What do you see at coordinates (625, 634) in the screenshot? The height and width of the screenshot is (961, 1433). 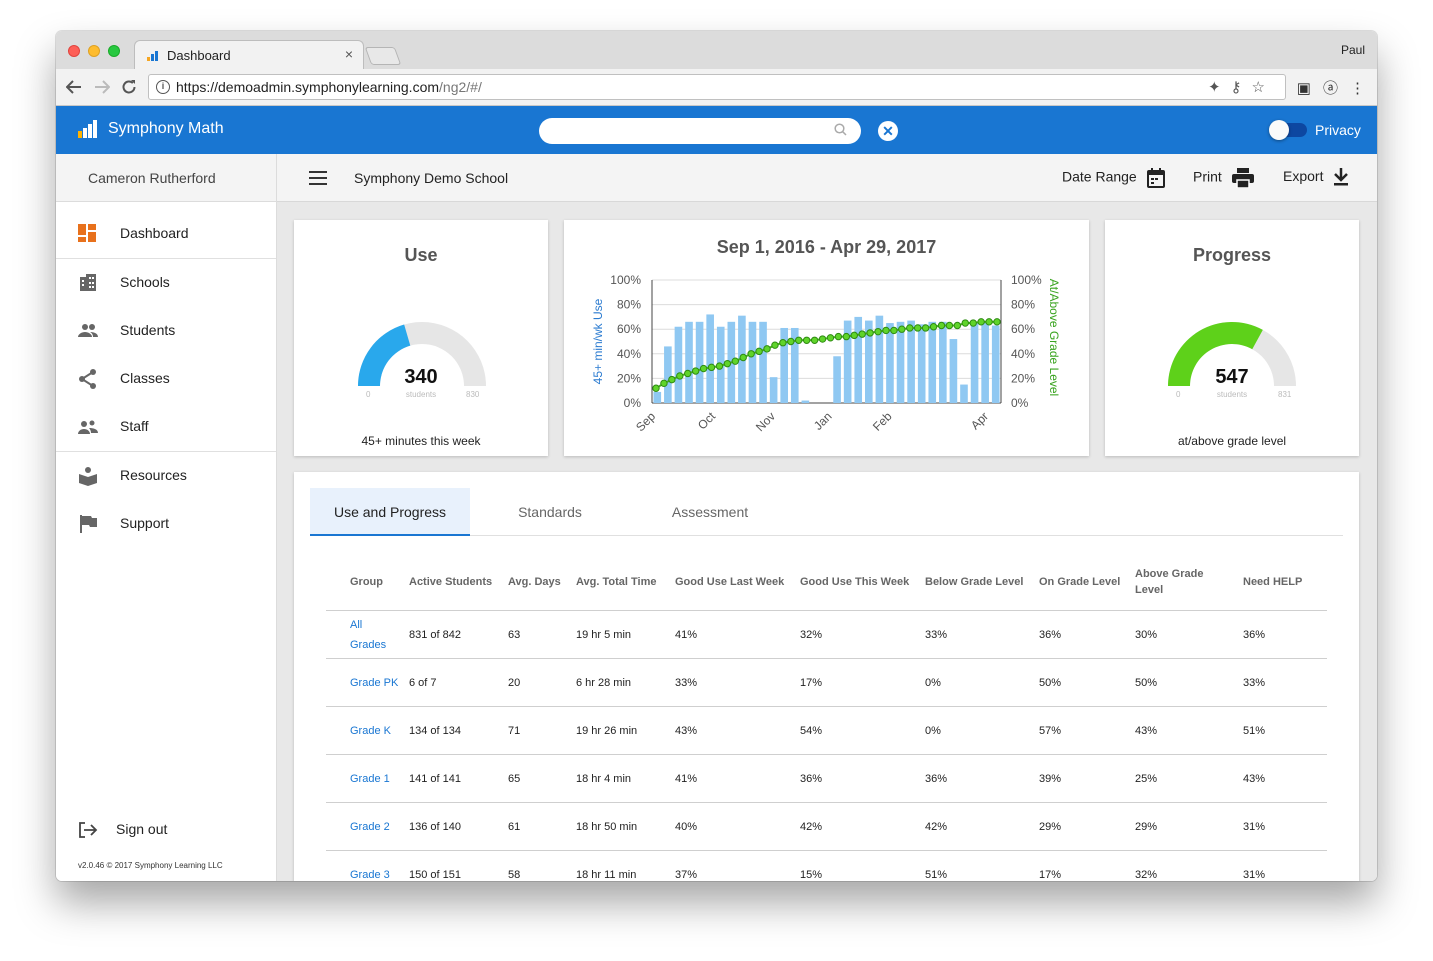 I see `table-cell: 19 hr 5 min` at bounding box center [625, 634].